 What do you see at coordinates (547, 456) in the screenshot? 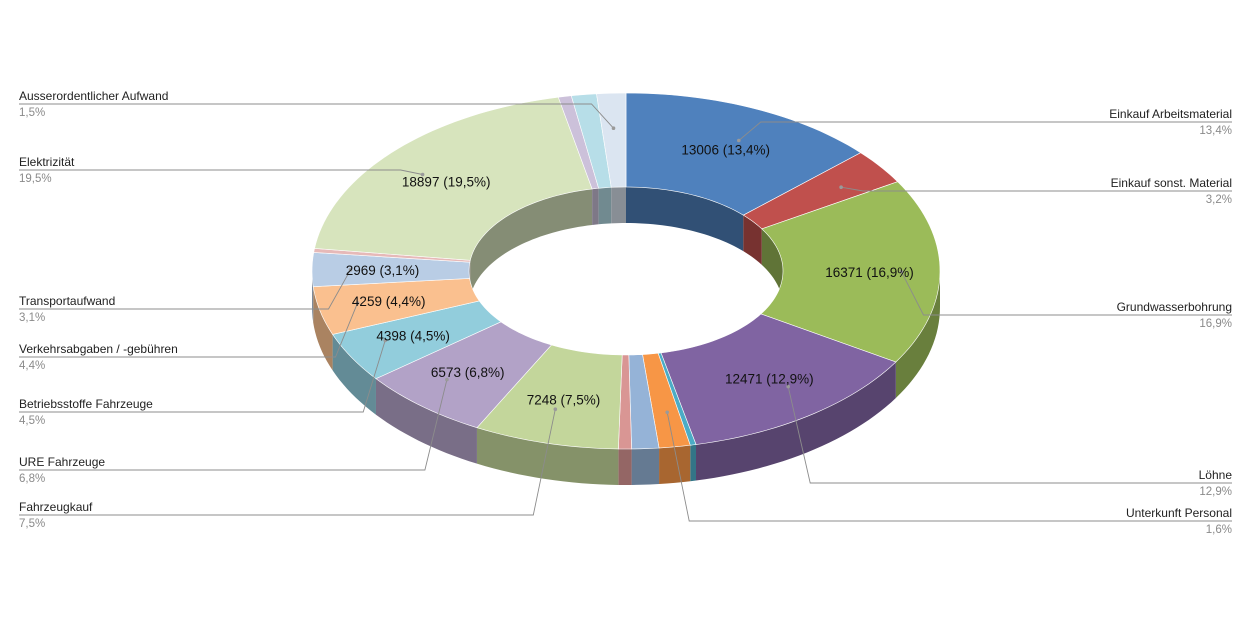
I see `outer-wall-fahrzeugkauf` at bounding box center [547, 456].